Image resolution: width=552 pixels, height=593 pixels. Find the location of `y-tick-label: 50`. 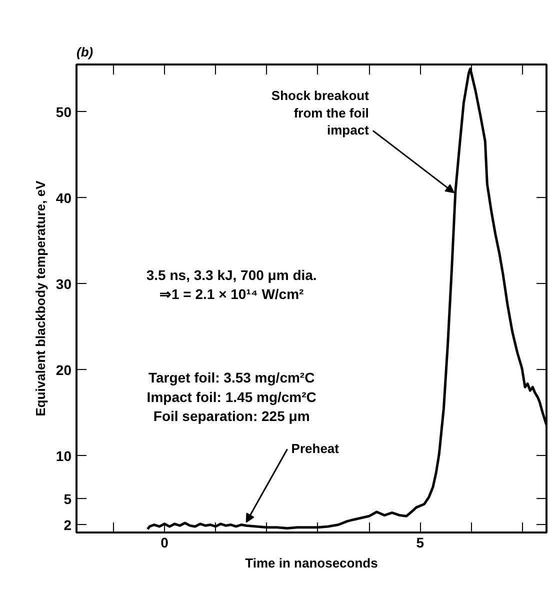

y-tick-label: 50 is located at coordinates (64, 112).